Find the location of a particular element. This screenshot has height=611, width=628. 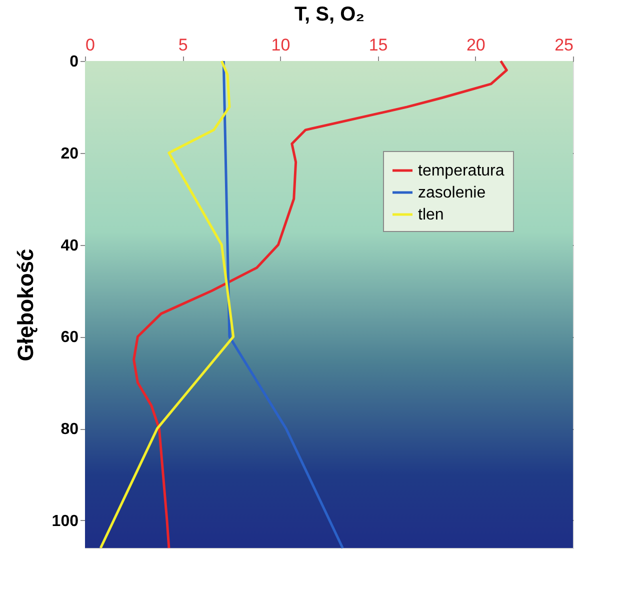

y-tick-label: 100 is located at coordinates (65, 521).